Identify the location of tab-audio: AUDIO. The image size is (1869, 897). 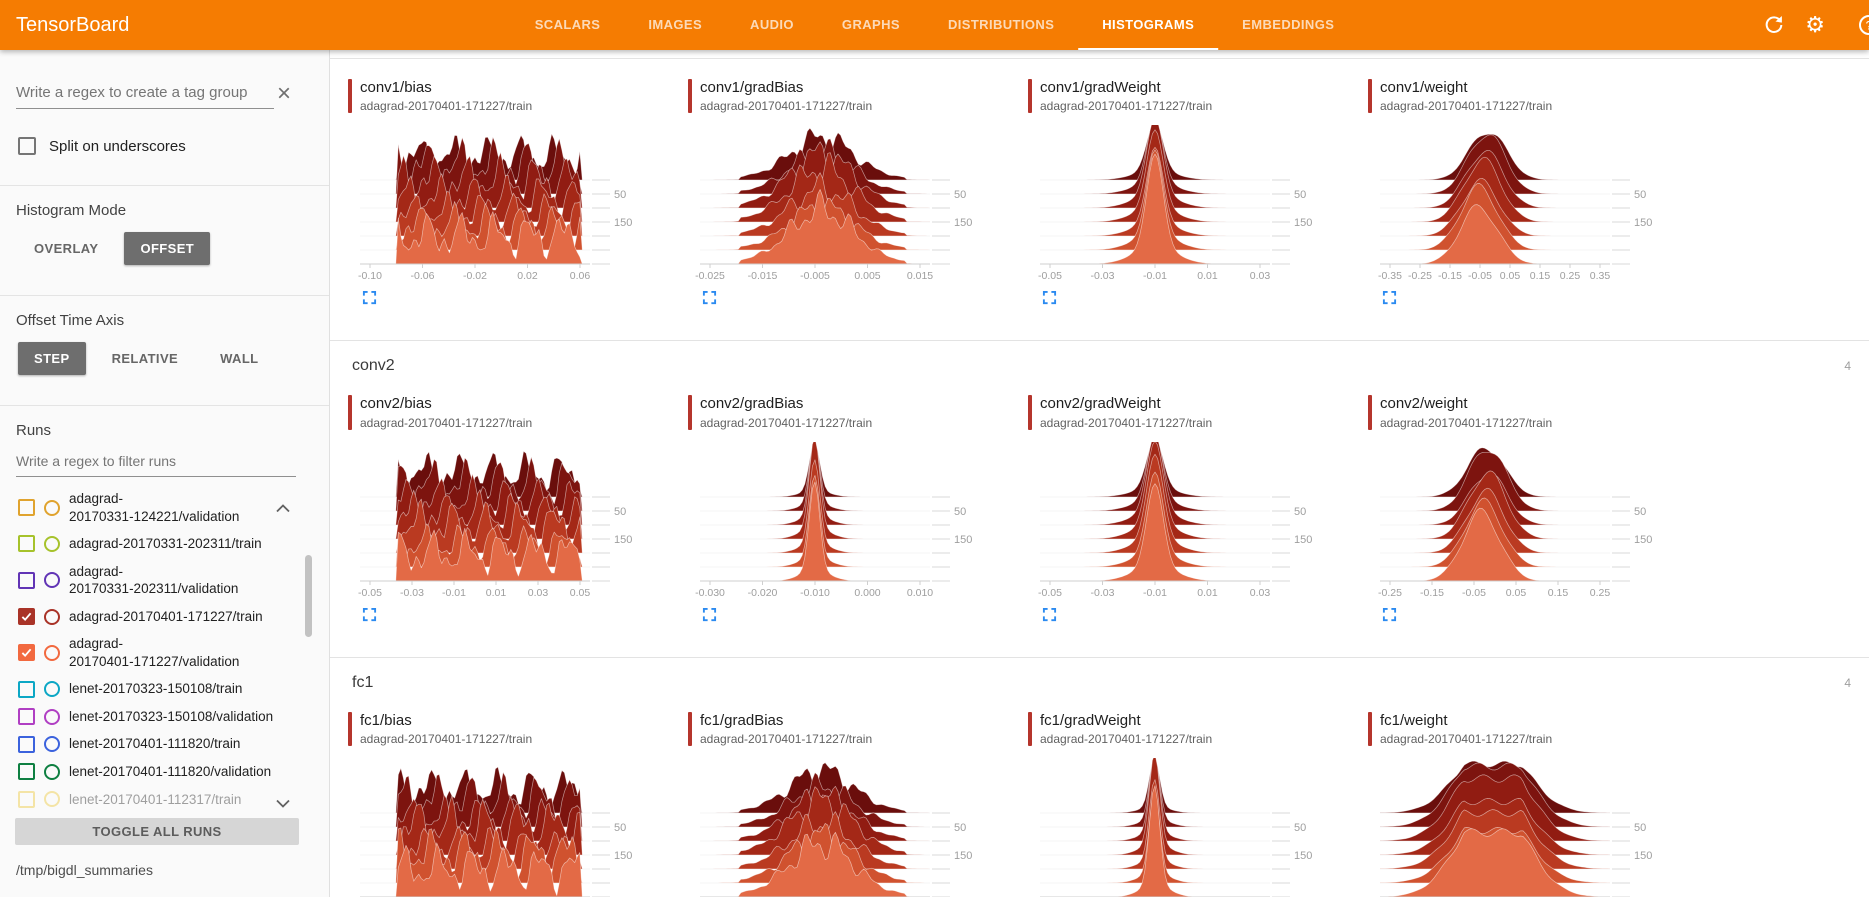
(772, 24).